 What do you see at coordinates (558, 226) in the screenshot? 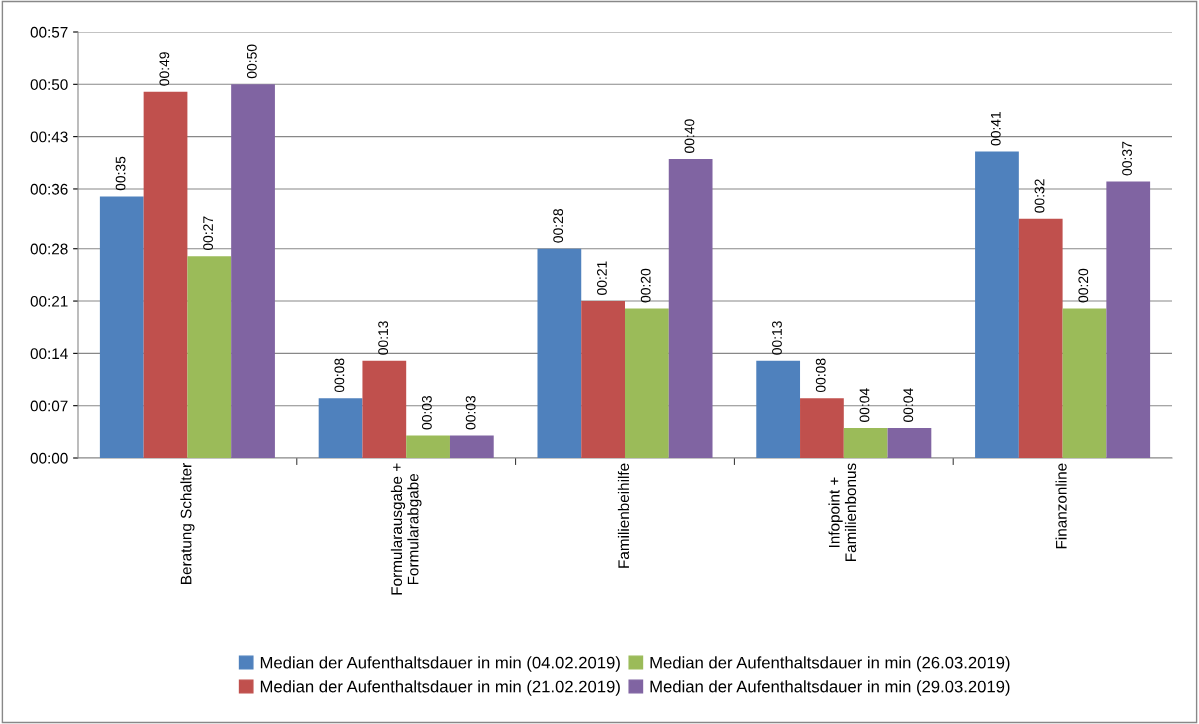
I see `data-label: 00:28` at bounding box center [558, 226].